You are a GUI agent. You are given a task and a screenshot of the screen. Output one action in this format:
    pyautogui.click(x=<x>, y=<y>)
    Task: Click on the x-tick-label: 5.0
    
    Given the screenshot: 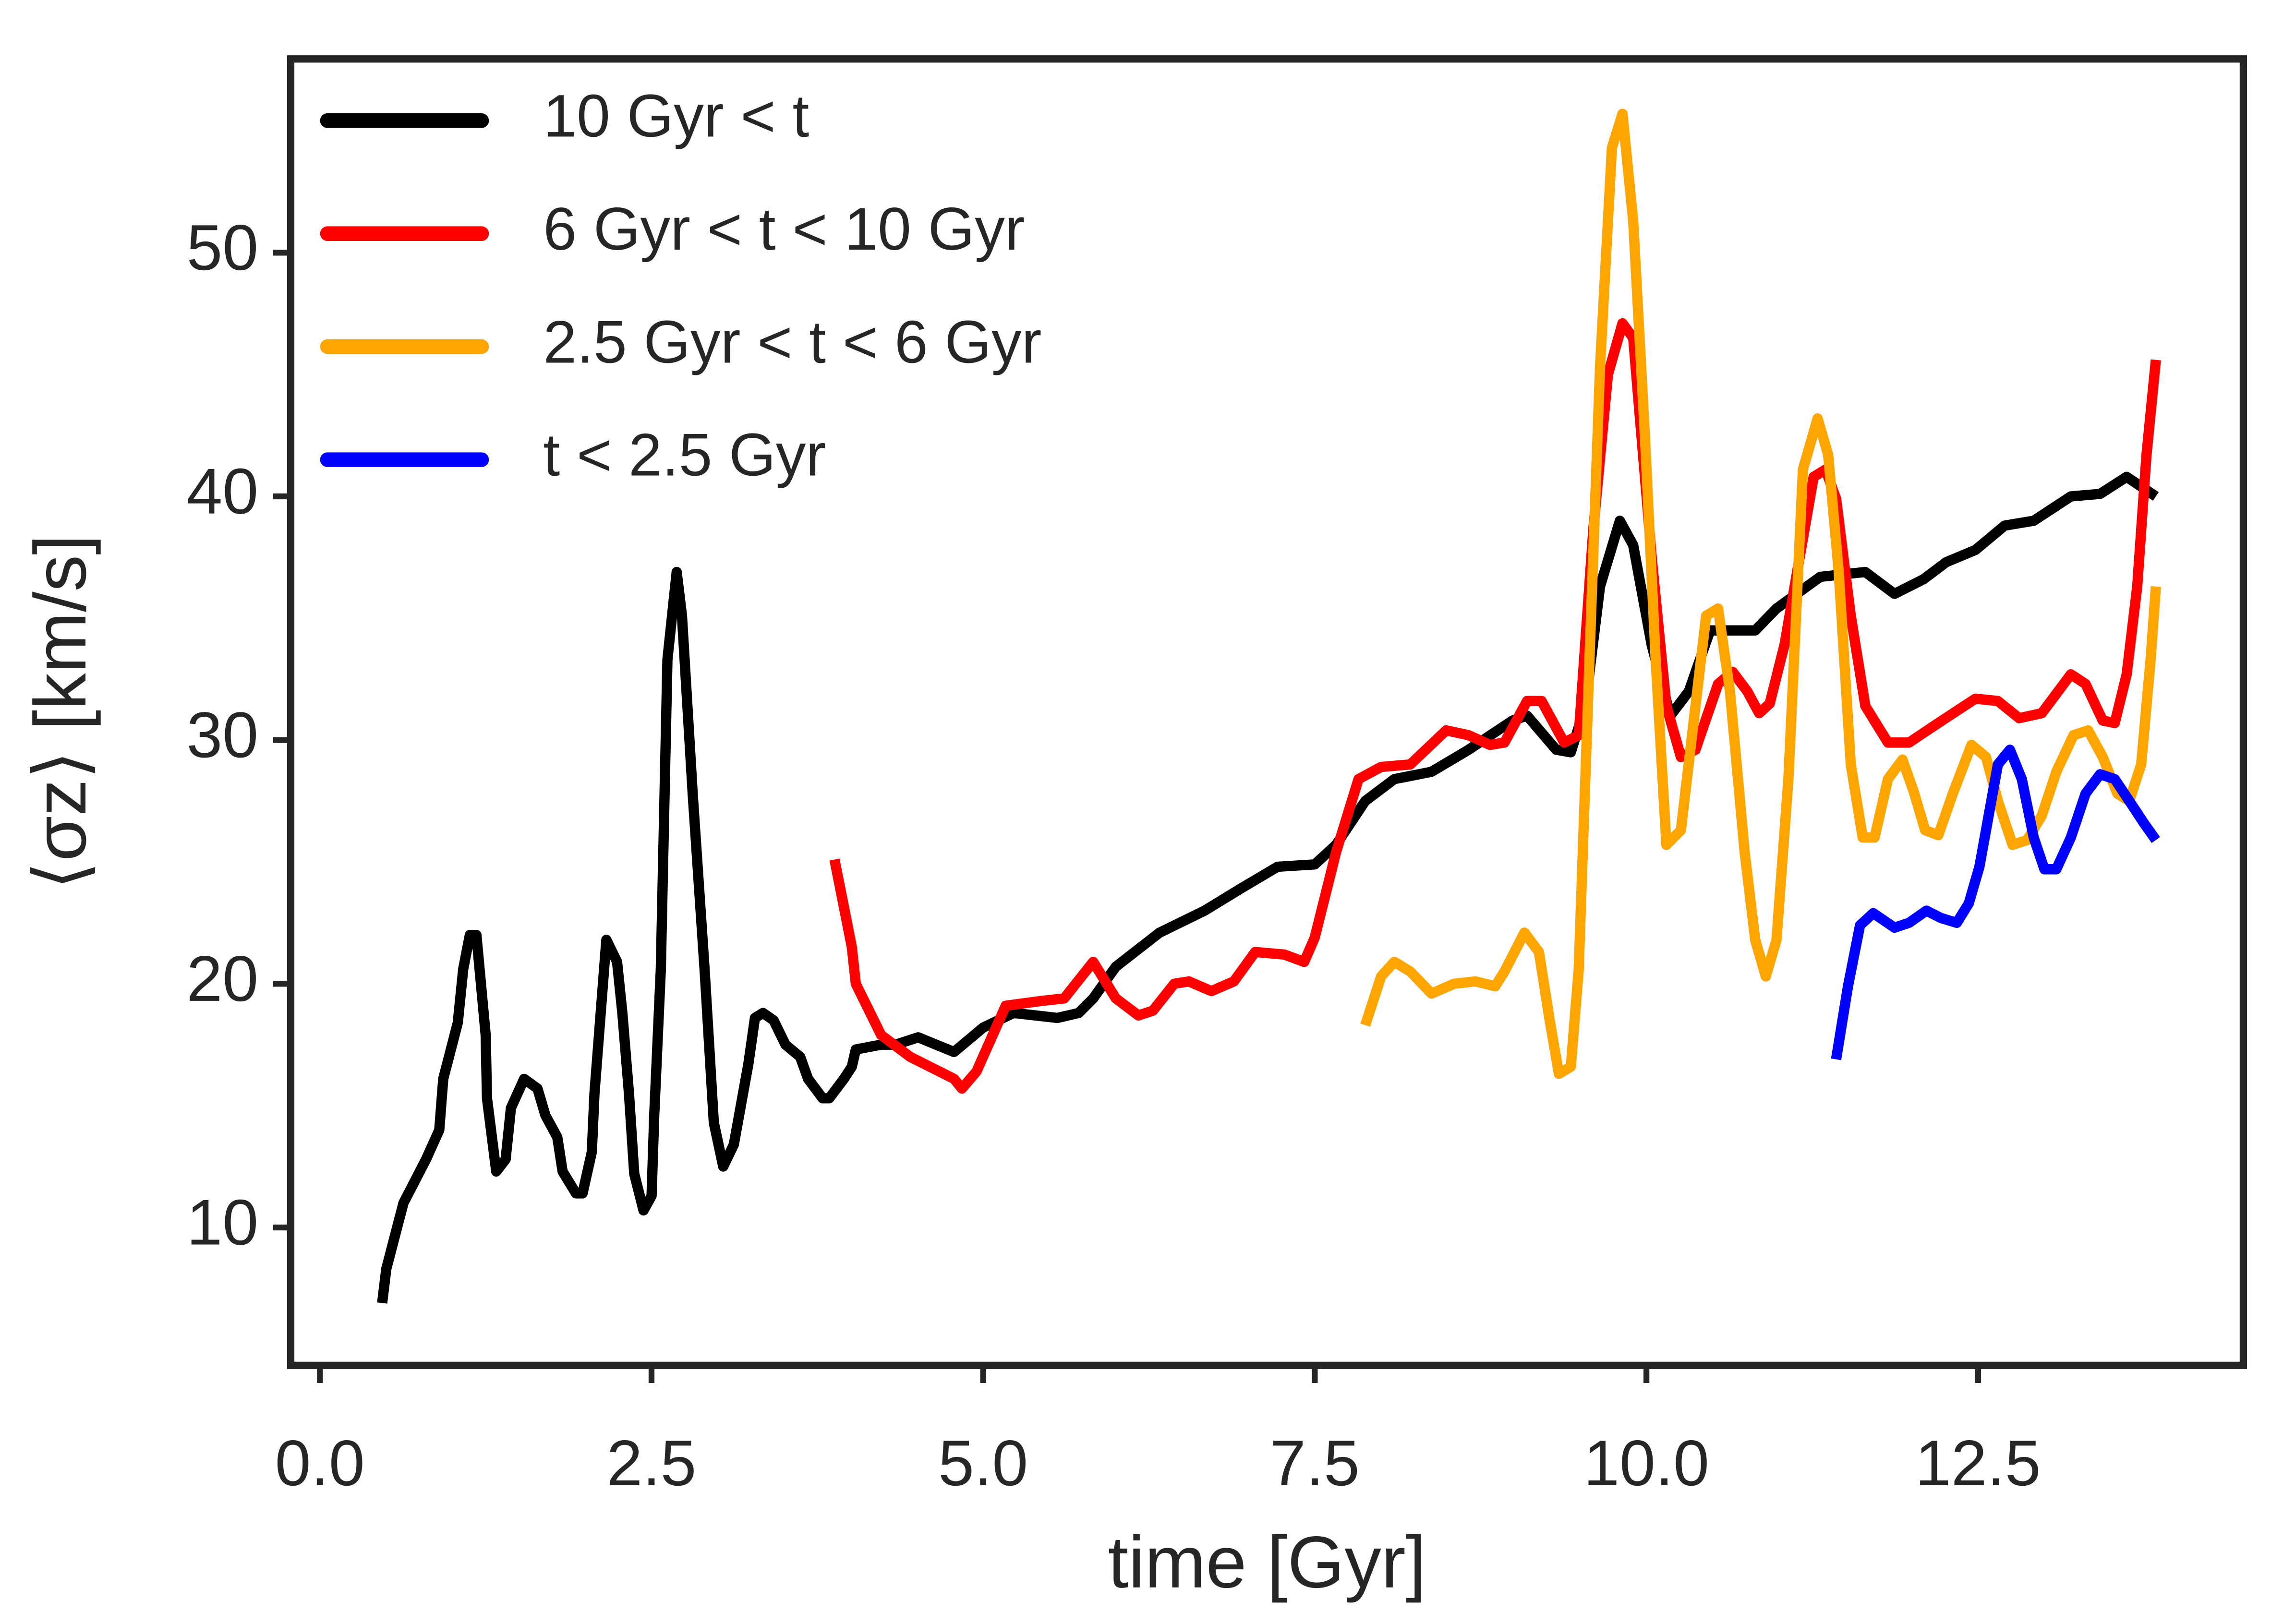 What is the action you would take?
    pyautogui.click(x=983, y=1463)
    